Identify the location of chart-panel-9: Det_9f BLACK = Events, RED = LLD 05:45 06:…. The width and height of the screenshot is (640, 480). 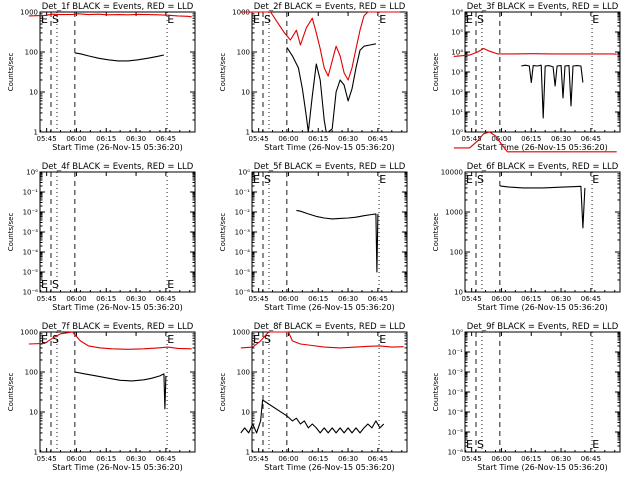
(526, 397).